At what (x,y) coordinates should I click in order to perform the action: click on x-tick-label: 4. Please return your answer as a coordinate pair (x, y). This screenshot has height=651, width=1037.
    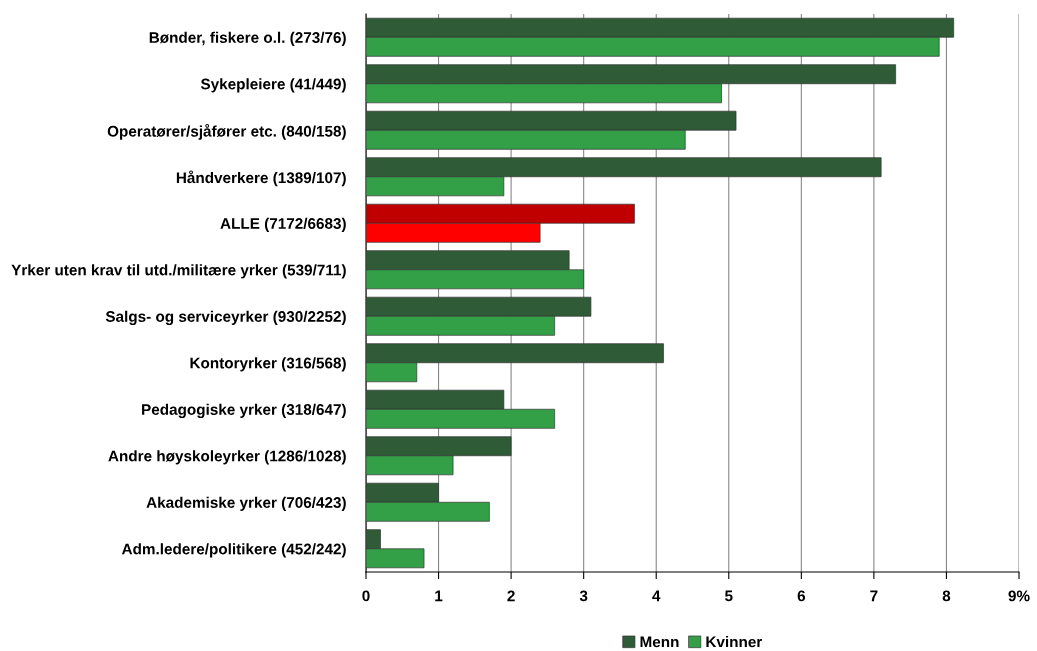
    Looking at the image, I should click on (656, 596).